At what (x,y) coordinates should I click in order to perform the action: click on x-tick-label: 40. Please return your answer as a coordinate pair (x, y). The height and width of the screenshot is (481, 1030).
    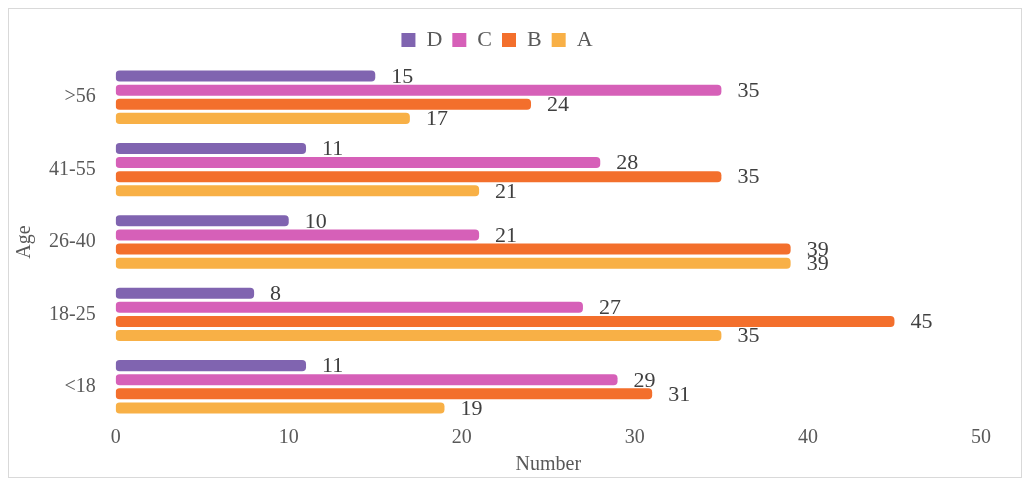
    Looking at the image, I should click on (807, 436).